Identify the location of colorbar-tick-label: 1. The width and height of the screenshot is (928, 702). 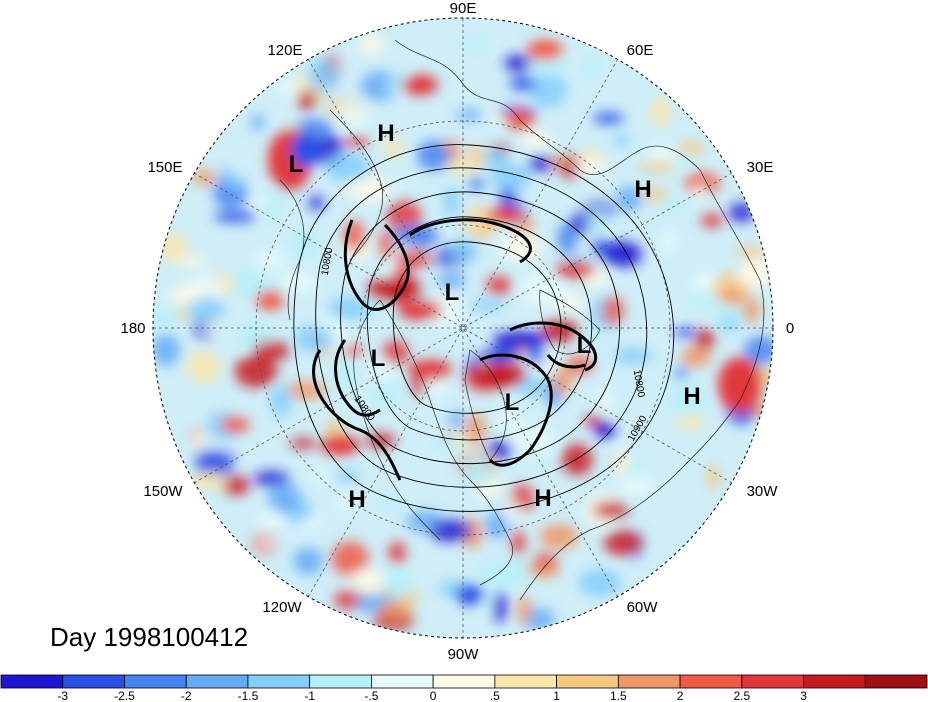
(556, 695).